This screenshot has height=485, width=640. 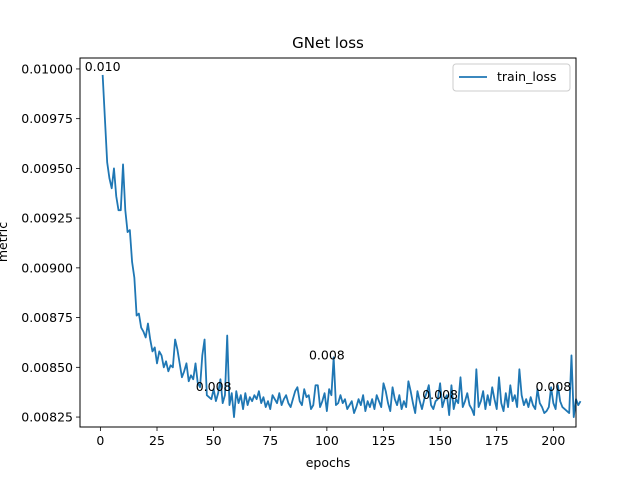 What do you see at coordinates (47, 267) in the screenshot?
I see `y-tick-label: 0.00900` at bounding box center [47, 267].